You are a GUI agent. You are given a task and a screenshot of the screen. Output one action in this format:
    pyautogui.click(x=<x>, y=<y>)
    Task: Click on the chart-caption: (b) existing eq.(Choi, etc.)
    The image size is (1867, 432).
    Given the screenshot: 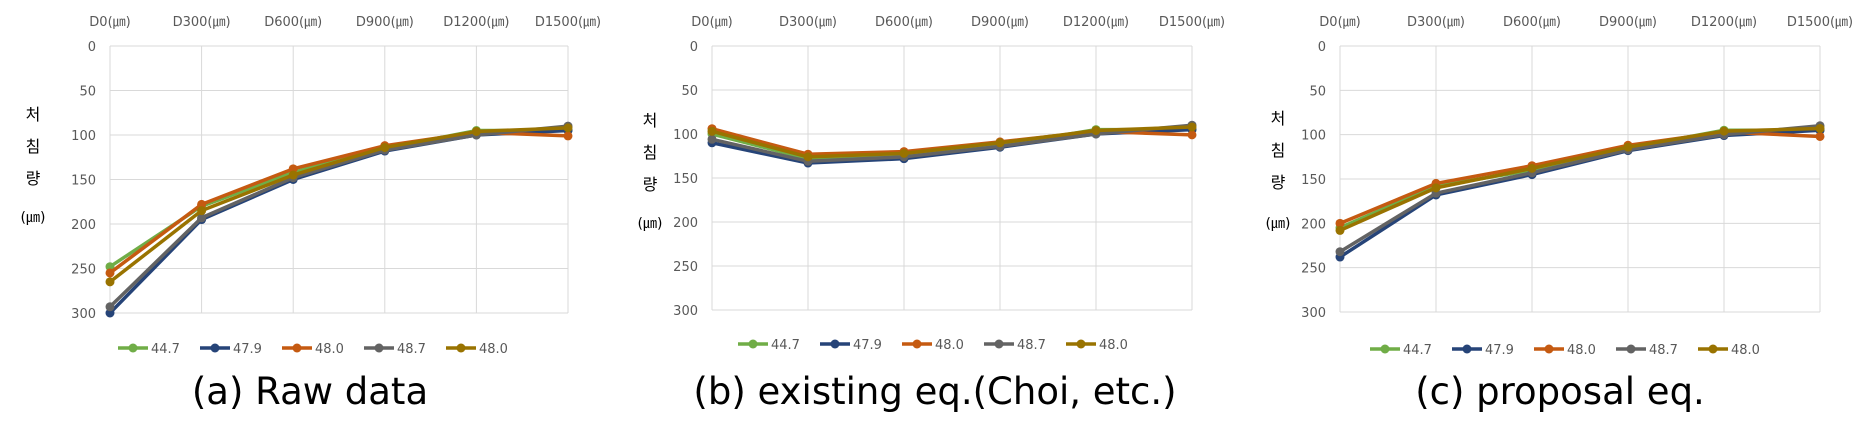 What is the action you would take?
    pyautogui.click(x=934, y=391)
    